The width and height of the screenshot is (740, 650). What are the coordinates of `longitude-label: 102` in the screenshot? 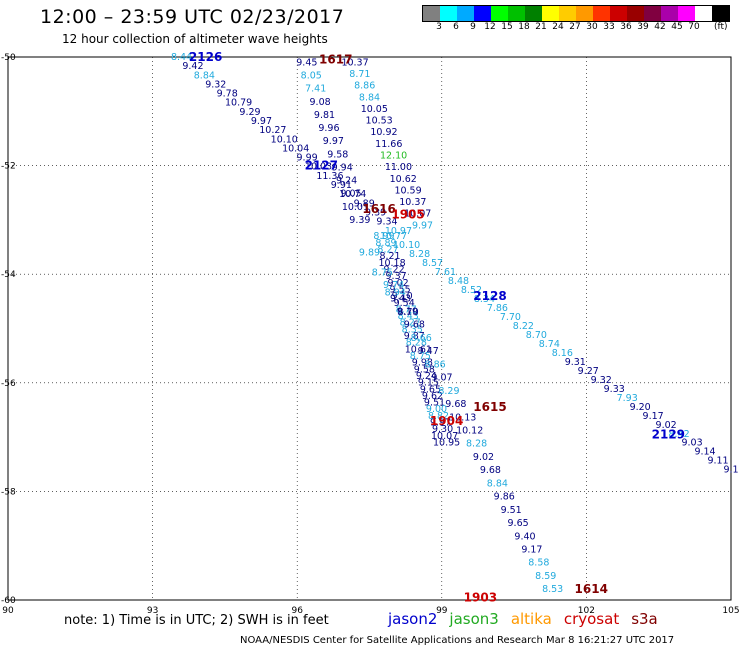 It's located at (586, 611).